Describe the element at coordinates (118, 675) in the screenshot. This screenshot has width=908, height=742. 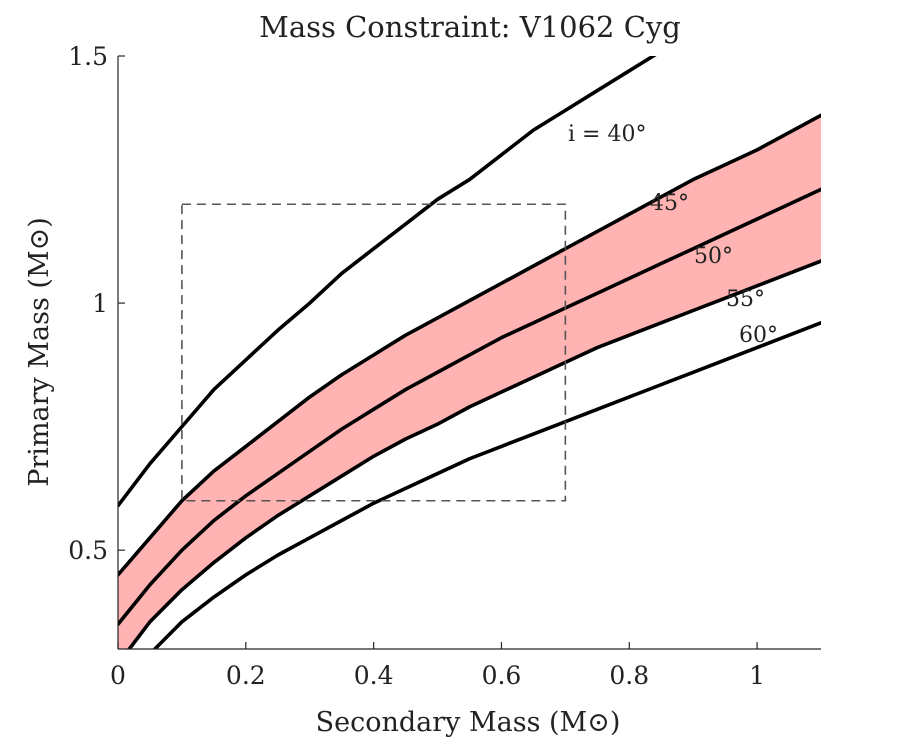
I see `x-tick-label: 0` at that location.